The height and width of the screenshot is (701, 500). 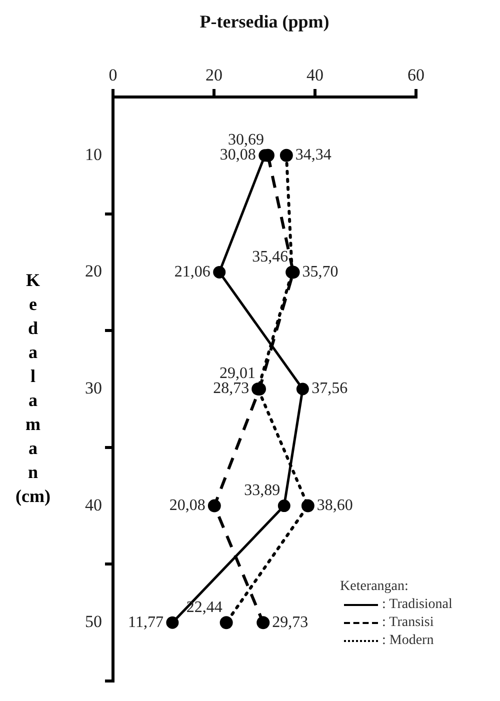 I want to click on legend-label: : Transisi, so click(x=408, y=623).